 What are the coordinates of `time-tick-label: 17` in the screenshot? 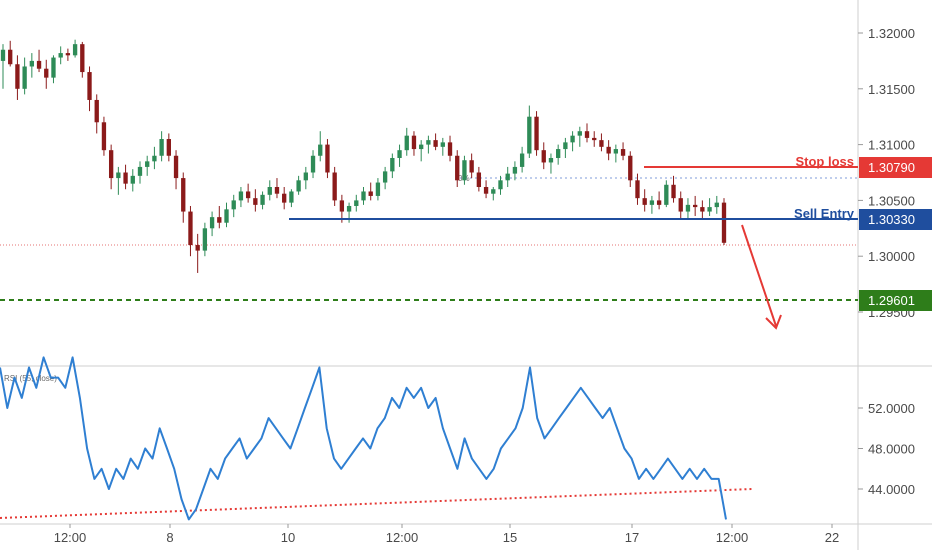 It's located at (632, 537).